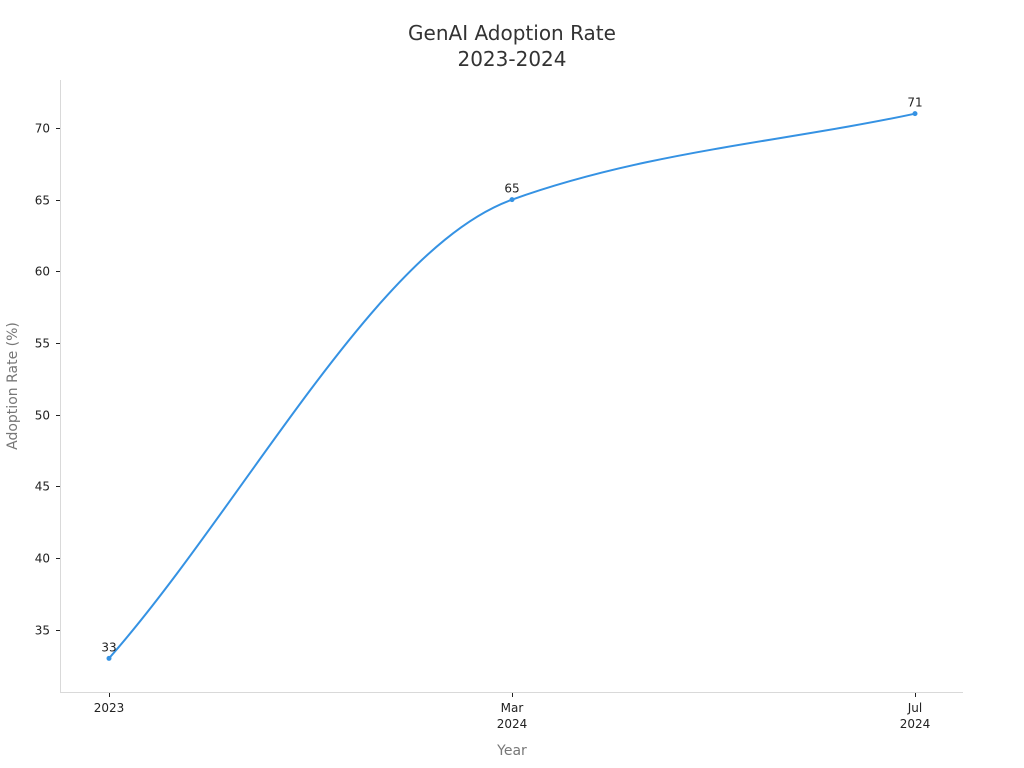  Describe the element at coordinates (42, 344) in the screenshot. I see `y-tick-label: 55` at that location.